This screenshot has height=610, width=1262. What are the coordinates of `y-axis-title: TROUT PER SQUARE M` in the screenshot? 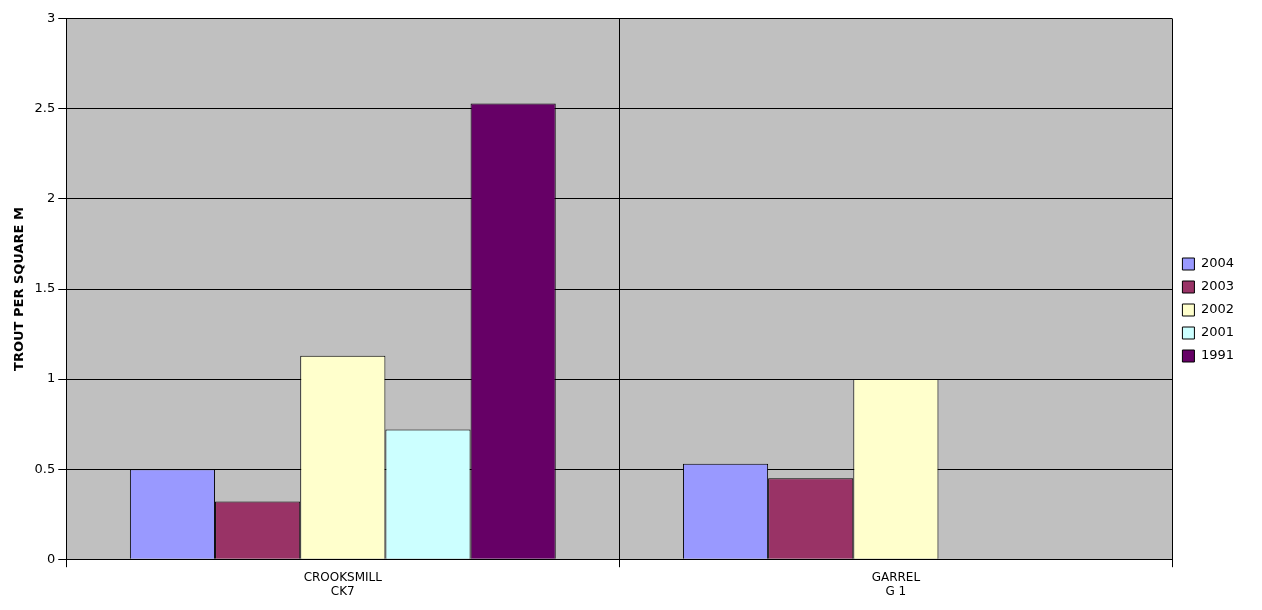 It's located at (19, 289).